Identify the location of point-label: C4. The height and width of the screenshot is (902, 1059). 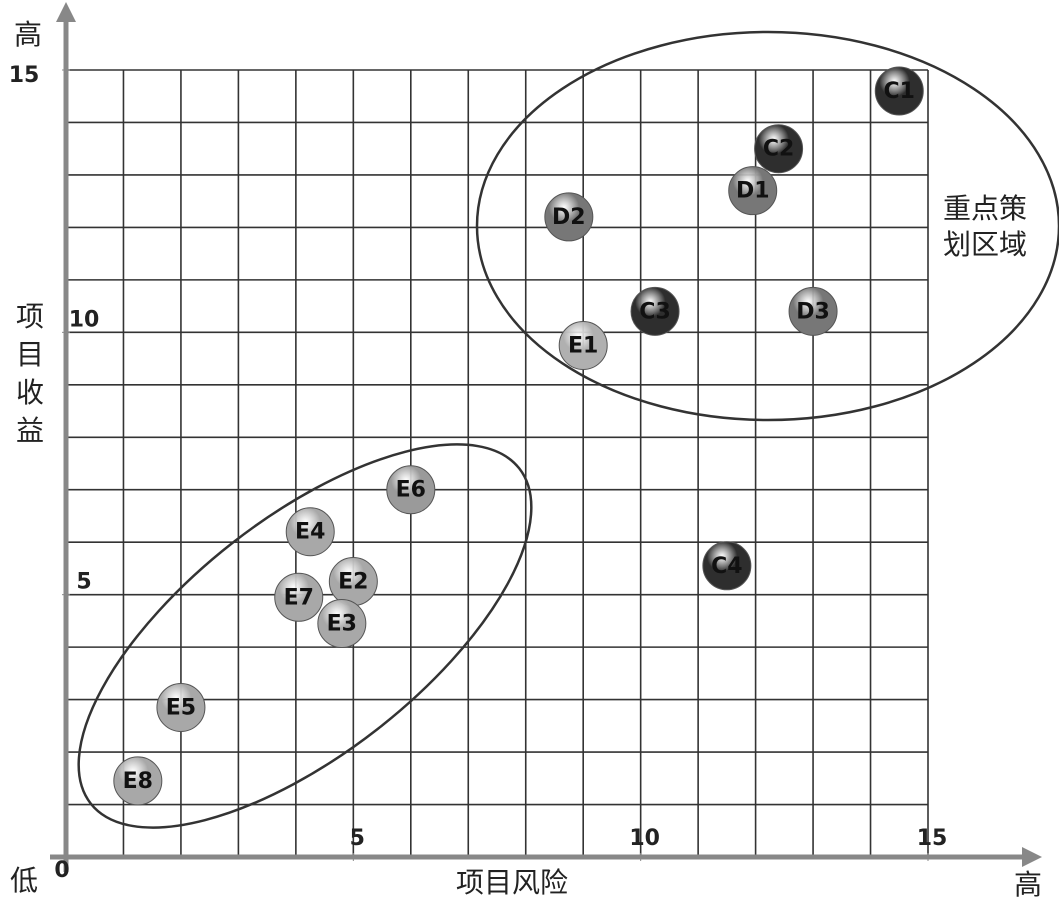
(726, 566).